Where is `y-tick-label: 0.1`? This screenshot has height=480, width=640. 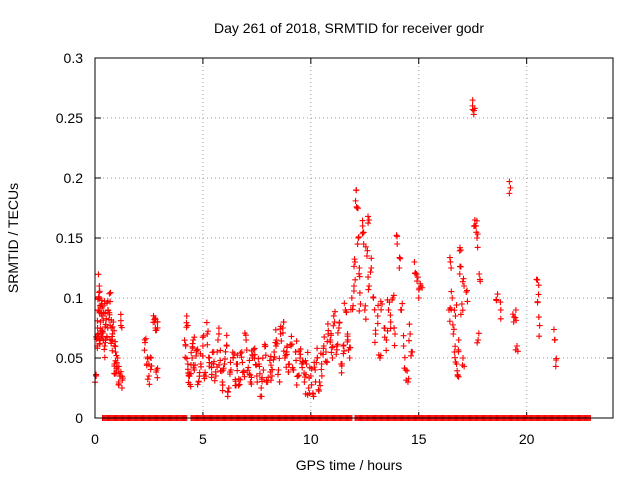
y-tick-label: 0.1 is located at coordinates (74, 298).